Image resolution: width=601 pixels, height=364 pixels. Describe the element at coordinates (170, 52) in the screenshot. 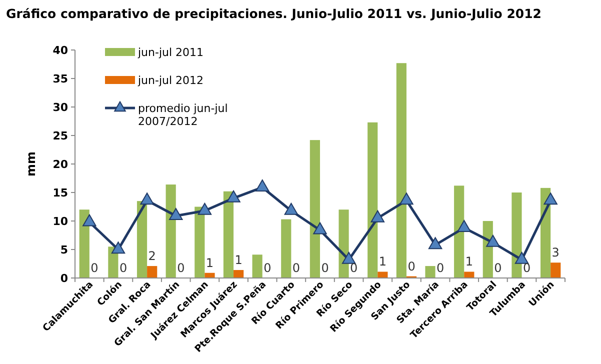

I see `legend-label: jun-jul 2011` at that location.